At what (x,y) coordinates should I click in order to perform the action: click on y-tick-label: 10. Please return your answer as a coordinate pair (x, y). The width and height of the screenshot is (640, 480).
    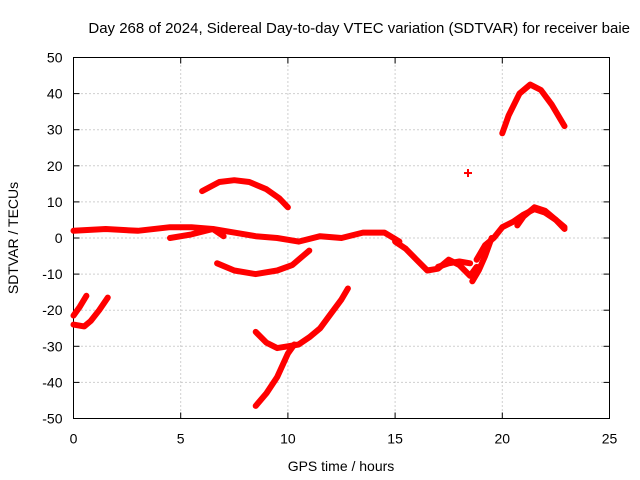
    Looking at the image, I should click on (55, 202).